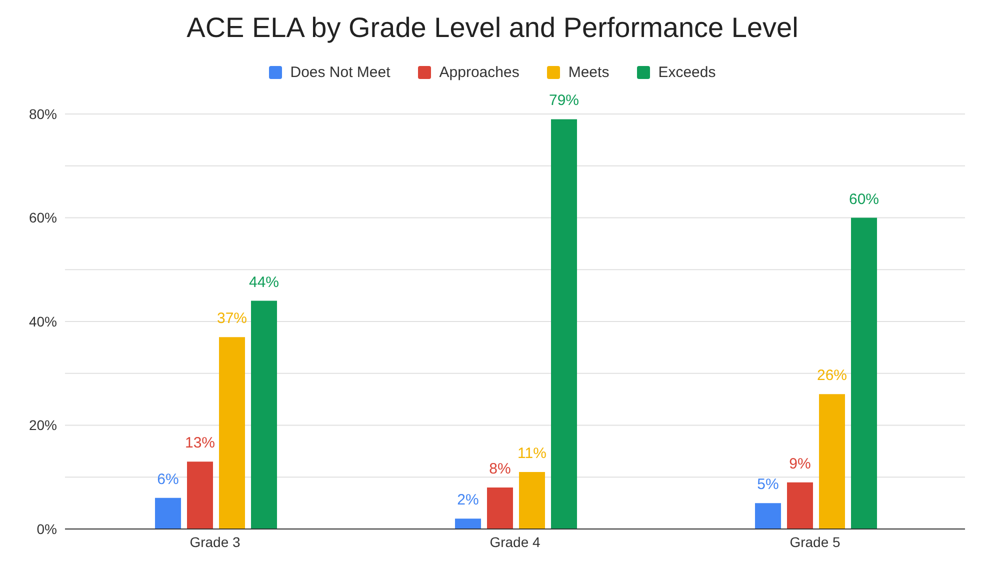 This screenshot has height=577, width=985. I want to click on data-label: 8%, so click(500, 469).